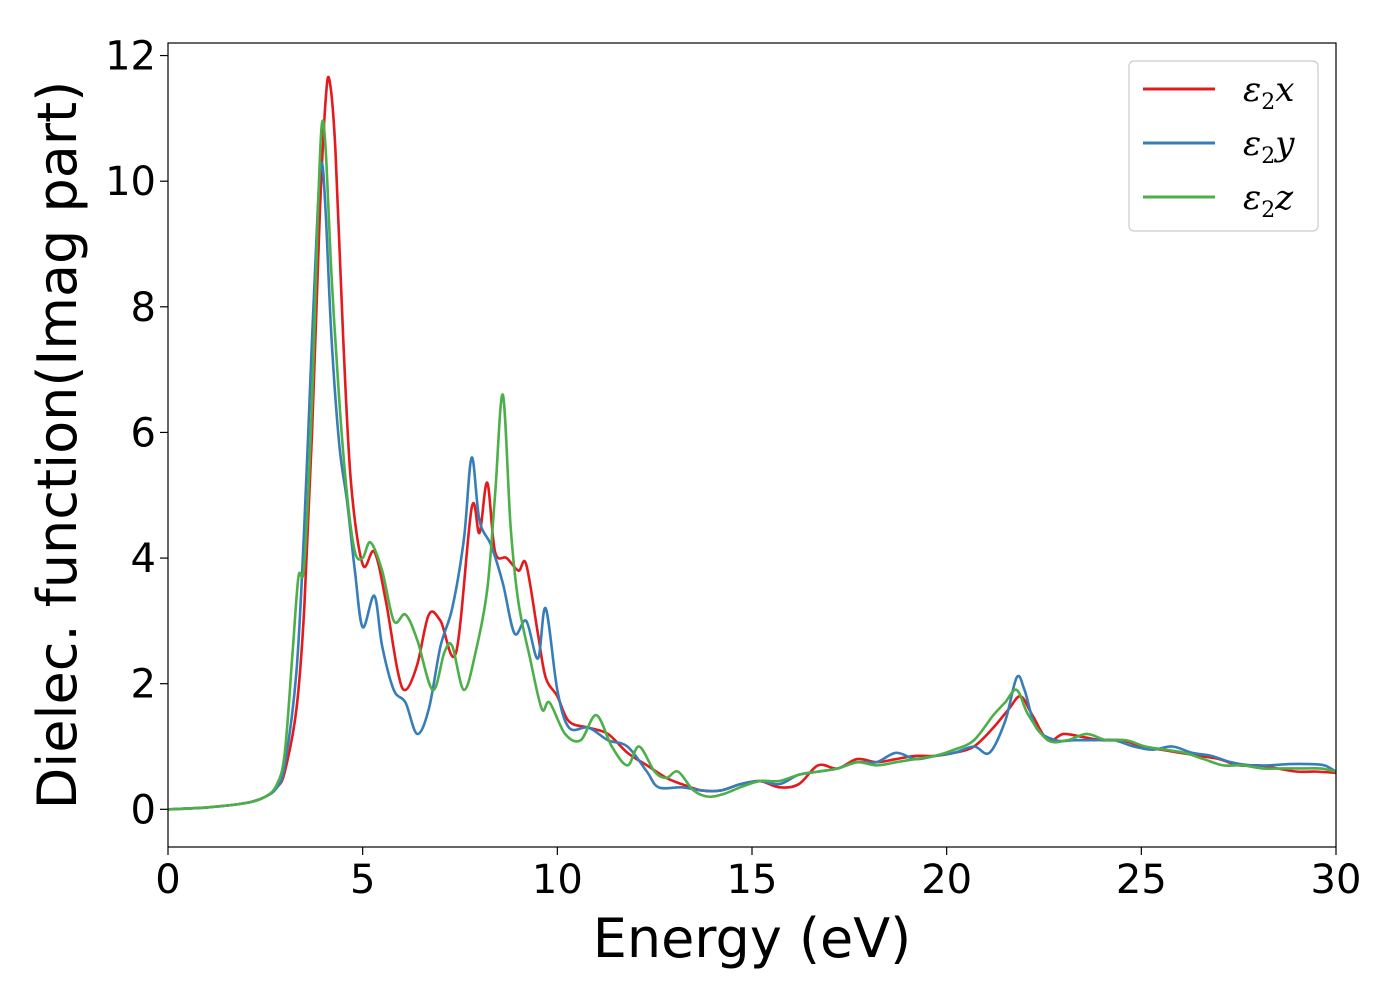 The width and height of the screenshot is (1400, 1005). What do you see at coordinates (167, 880) in the screenshot?
I see `x-tick-label: 0` at bounding box center [167, 880].